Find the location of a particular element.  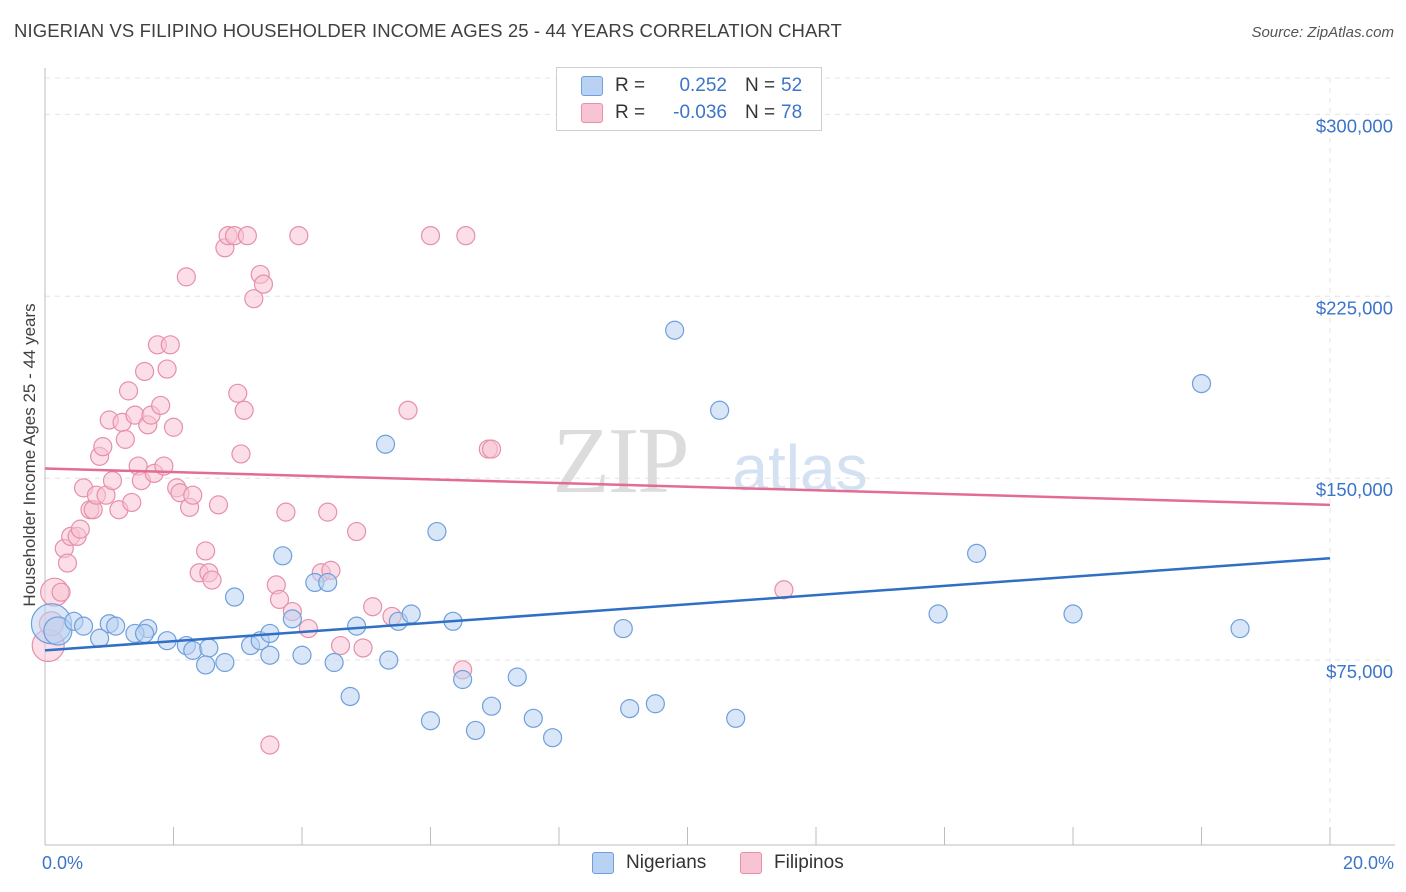

stats-row-nigerians: R = 0.252 N = 52 is located at coordinates (691, 86).